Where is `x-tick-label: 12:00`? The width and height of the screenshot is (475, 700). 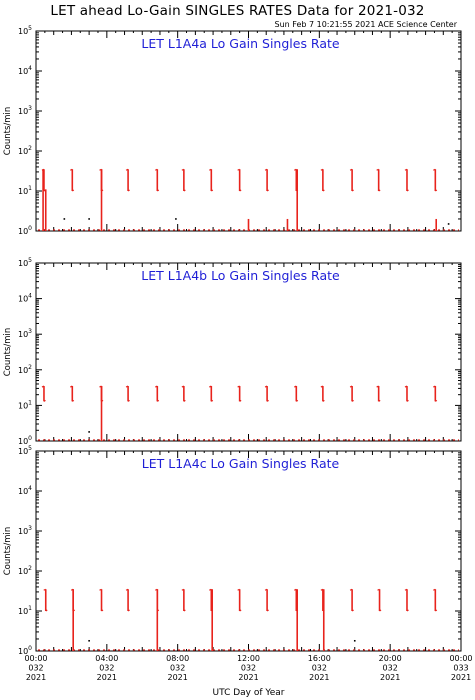
x-tick-label: 12:00 is located at coordinates (248, 658).